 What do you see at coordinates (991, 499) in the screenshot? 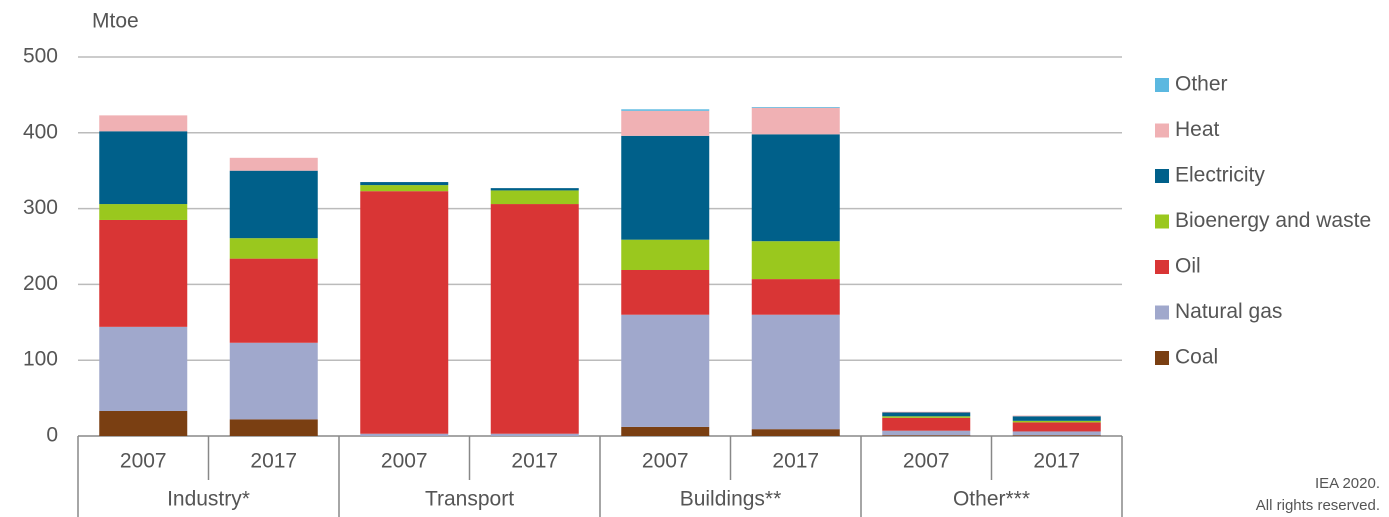
I see `group-label: Other***` at bounding box center [991, 499].